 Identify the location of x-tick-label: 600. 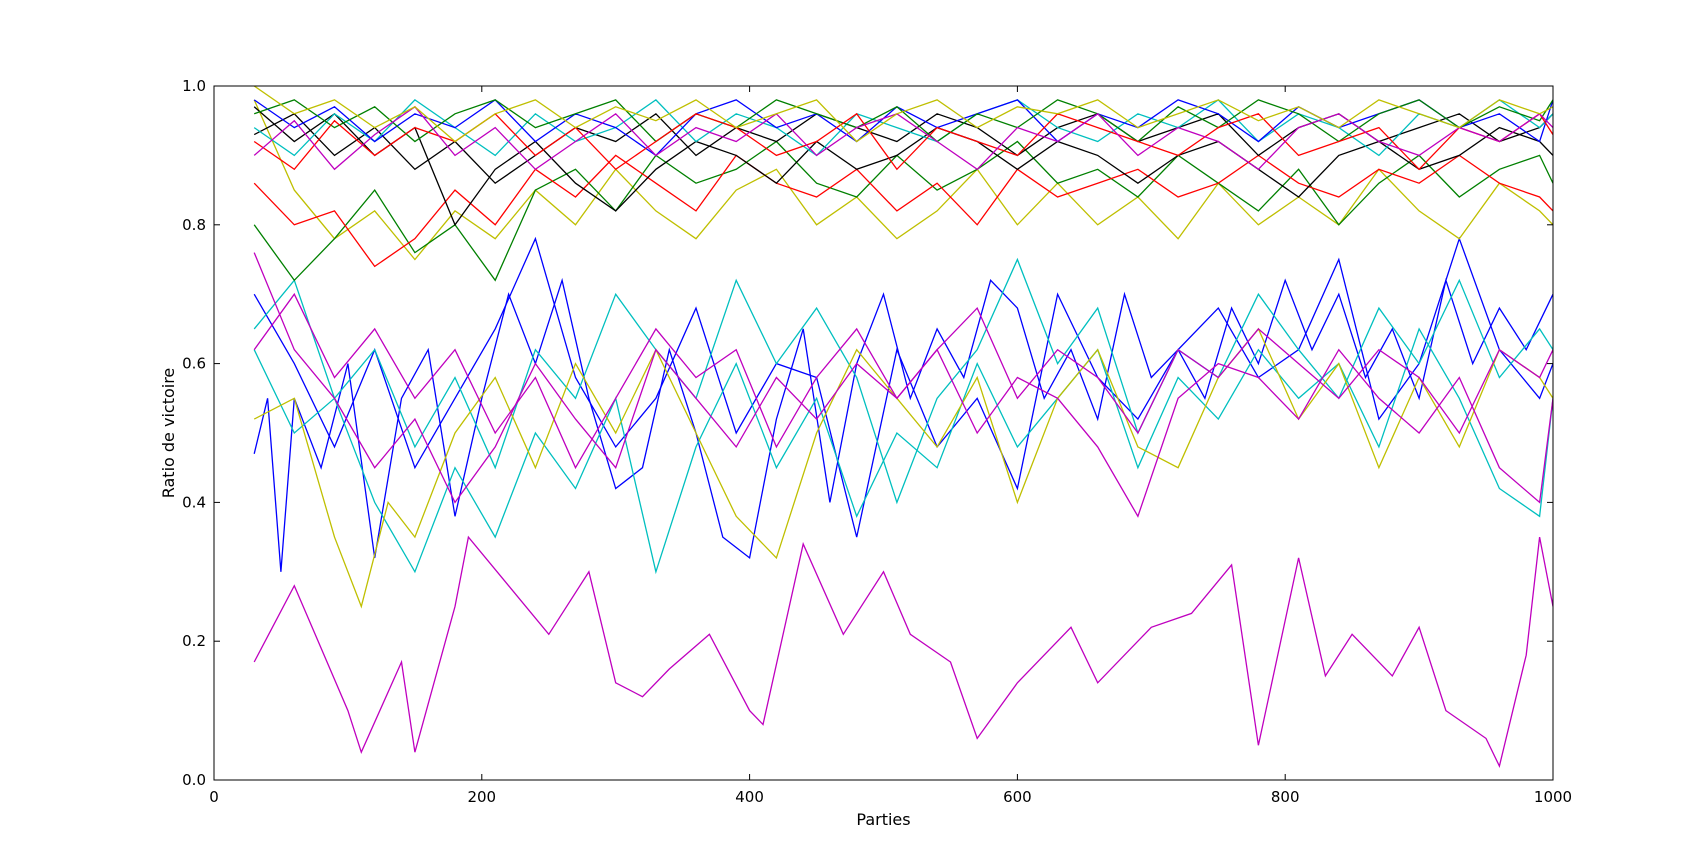
(1017, 797).